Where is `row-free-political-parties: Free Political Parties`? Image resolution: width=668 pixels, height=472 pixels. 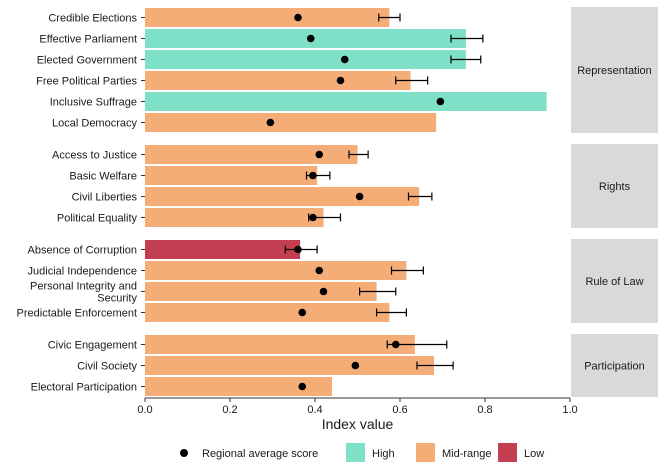 row-free-political-parties: Free Political Parties is located at coordinates (232, 80).